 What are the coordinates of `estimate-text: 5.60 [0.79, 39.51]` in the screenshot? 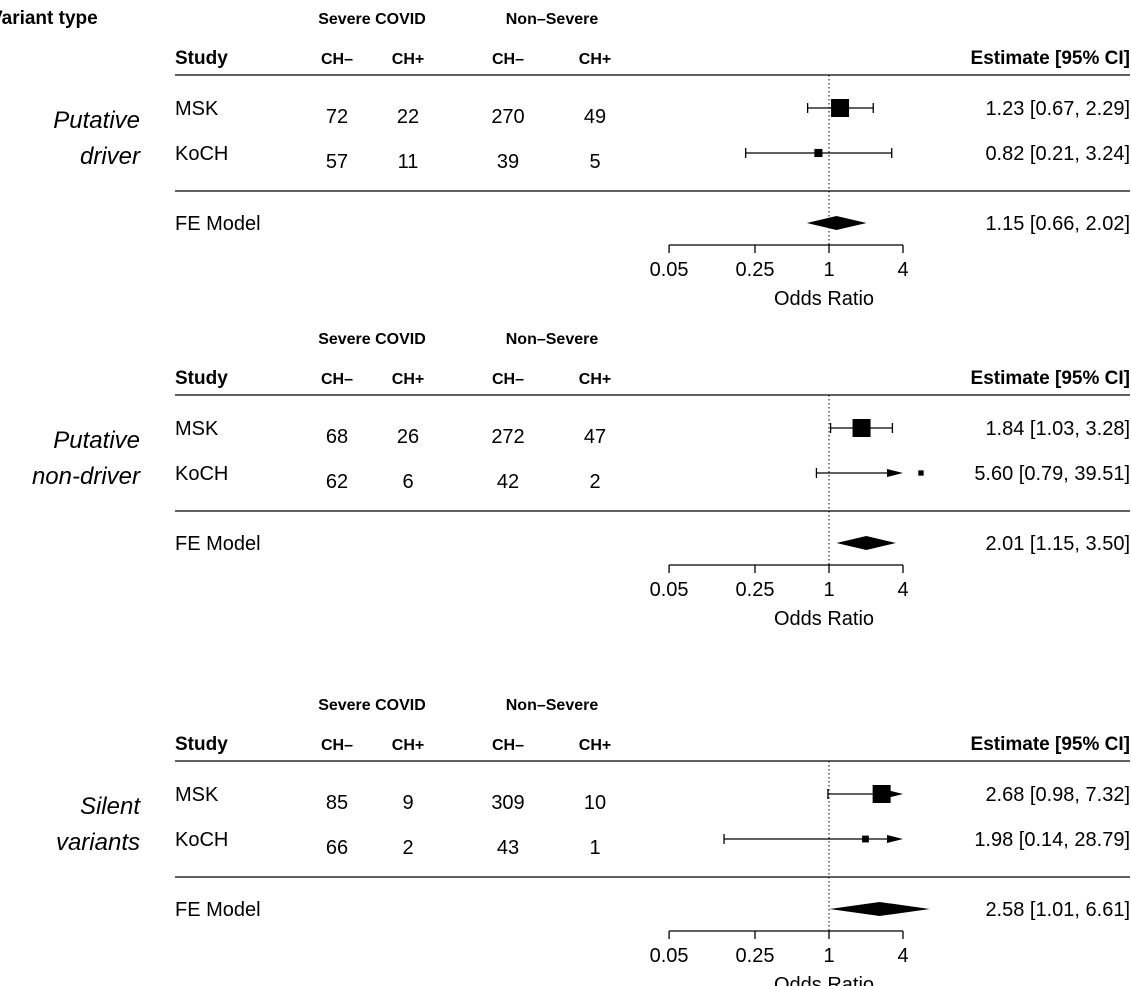 It's located at (1052, 474).